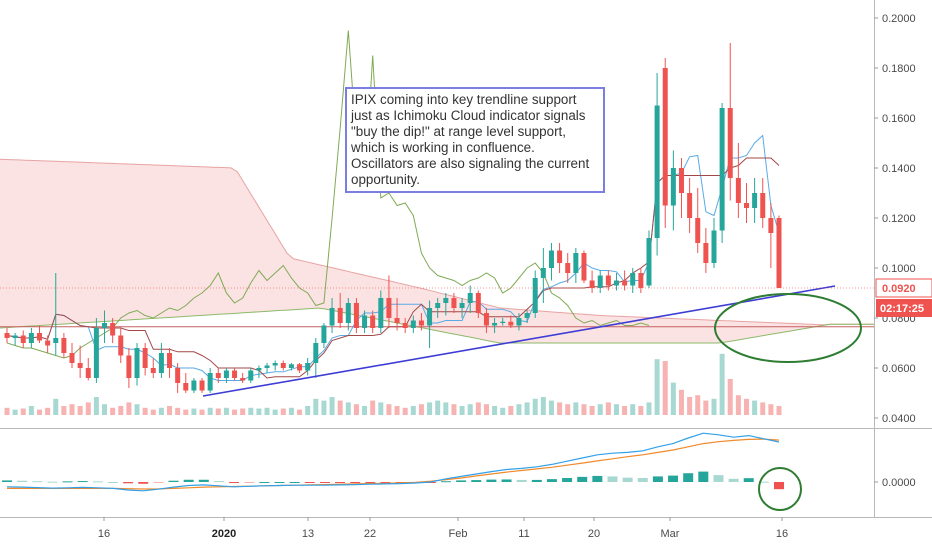 This screenshot has height=555, width=932. I want to click on x-tick-label: 2020, so click(224, 534).